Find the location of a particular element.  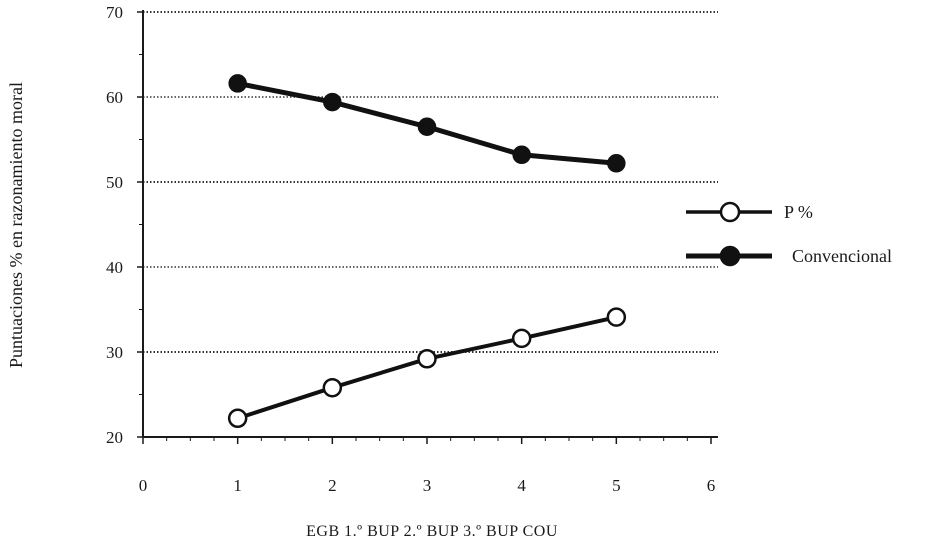

x-tick-label: 2 is located at coordinates (332, 485).